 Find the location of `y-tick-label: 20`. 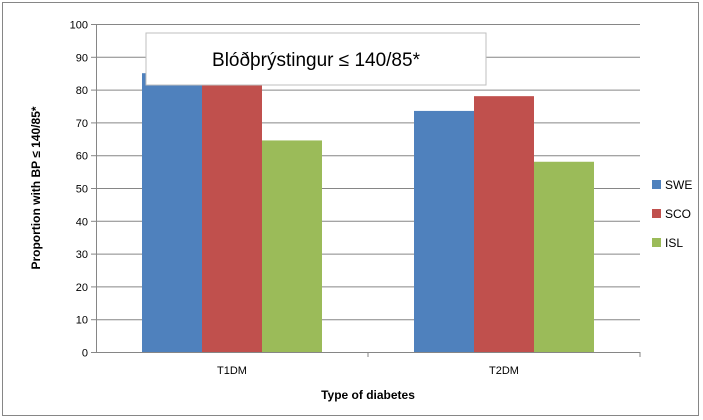

y-tick-label: 20 is located at coordinates (82, 288).